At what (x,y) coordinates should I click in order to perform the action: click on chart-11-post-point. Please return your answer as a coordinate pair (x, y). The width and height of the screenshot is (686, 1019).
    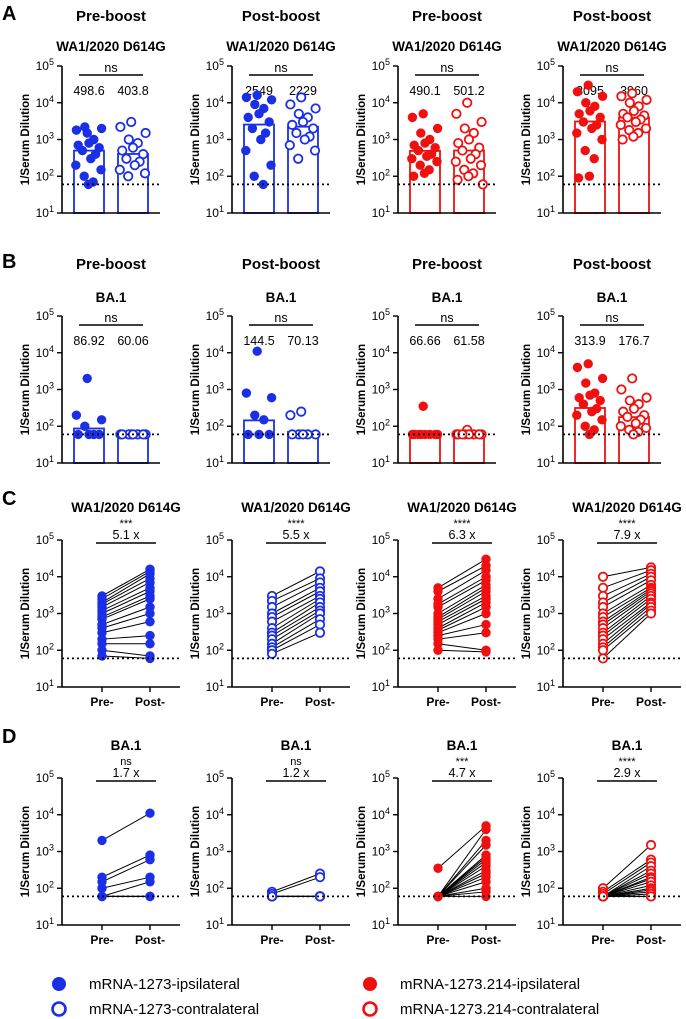
    Looking at the image, I should click on (651, 613).